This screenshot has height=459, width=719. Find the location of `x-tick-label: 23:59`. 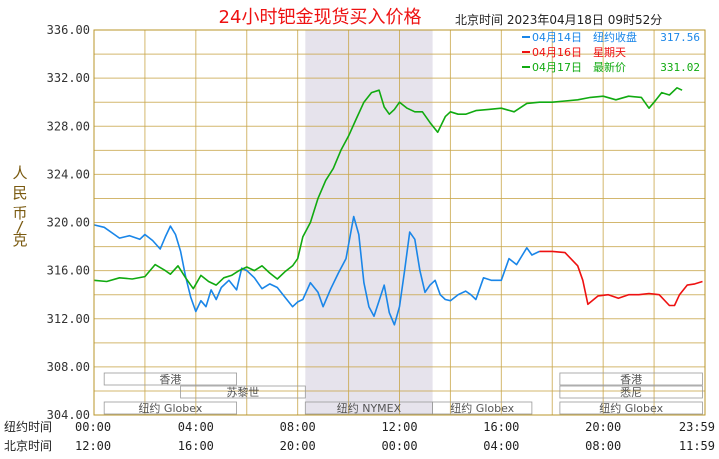

x-tick-label: 23:59 is located at coordinates (697, 427).